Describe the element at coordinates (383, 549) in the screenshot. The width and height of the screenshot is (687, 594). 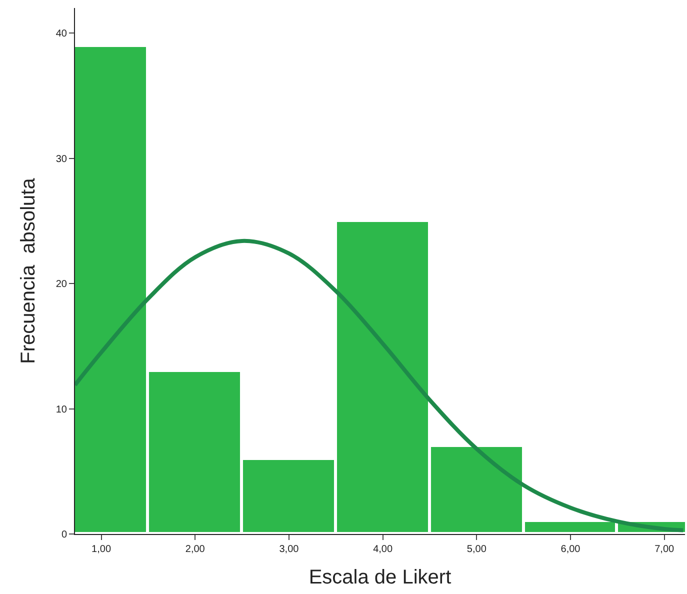
I see `x-tick-label: 4,00` at that location.